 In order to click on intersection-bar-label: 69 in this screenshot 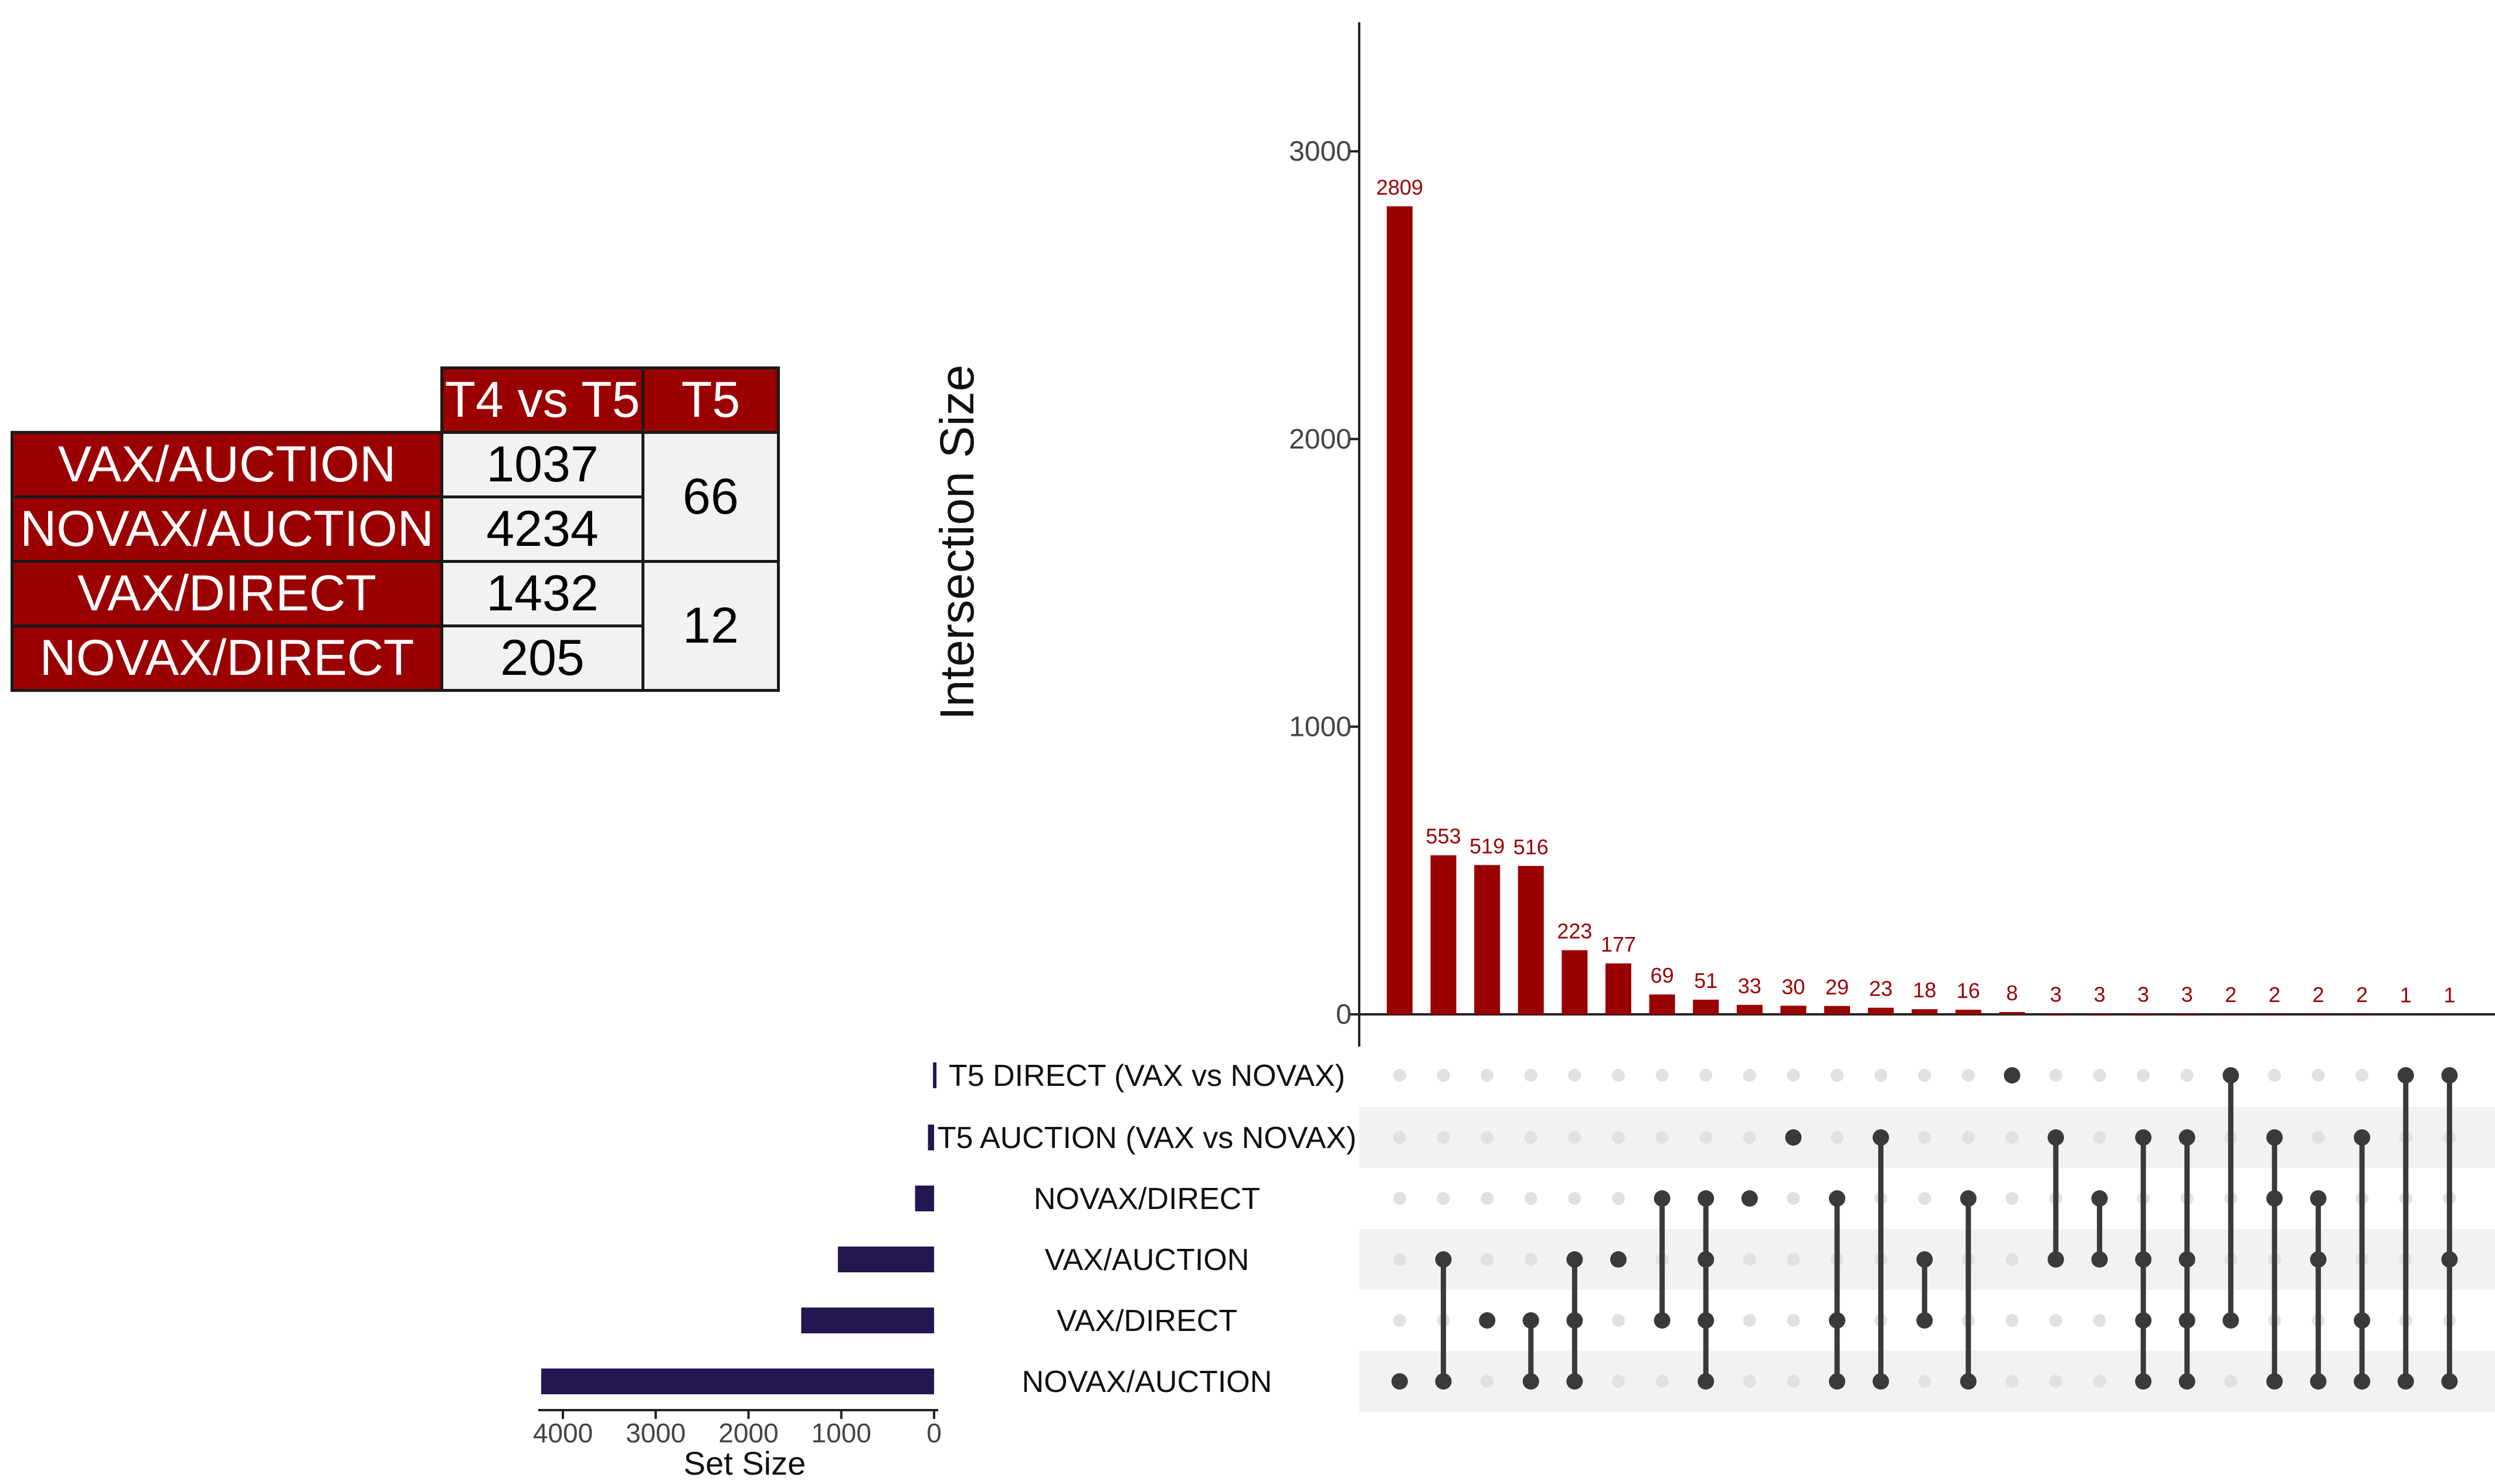, I will do `click(1662, 975)`.